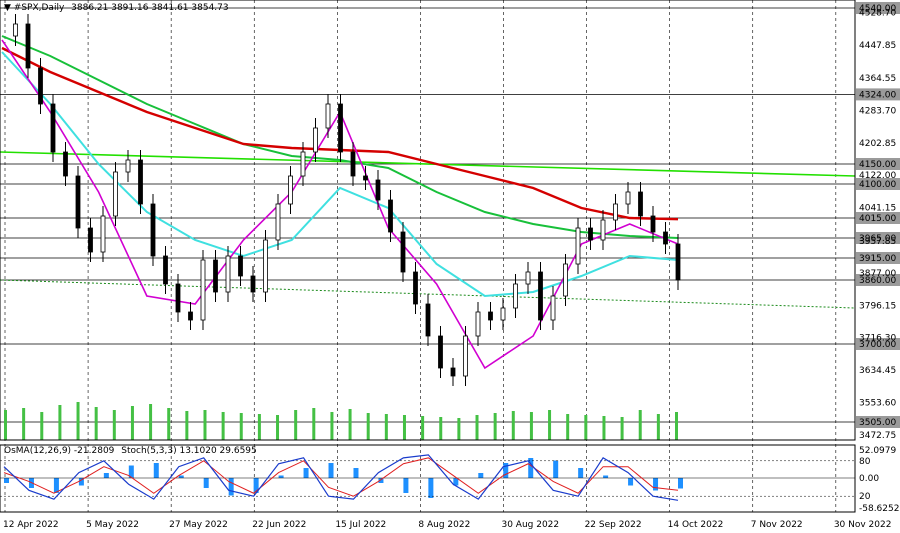  What do you see at coordinates (863, 525) in the screenshot?
I see `date-tick-label: 30 Nov 2022` at bounding box center [863, 525].